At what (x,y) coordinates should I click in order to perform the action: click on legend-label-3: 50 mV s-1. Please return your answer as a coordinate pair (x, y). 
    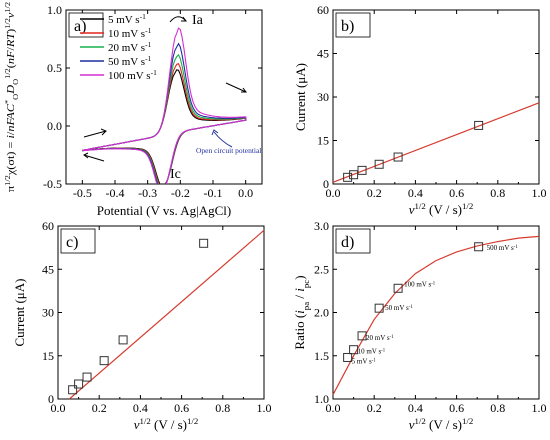
    Looking at the image, I should click on (130, 61).